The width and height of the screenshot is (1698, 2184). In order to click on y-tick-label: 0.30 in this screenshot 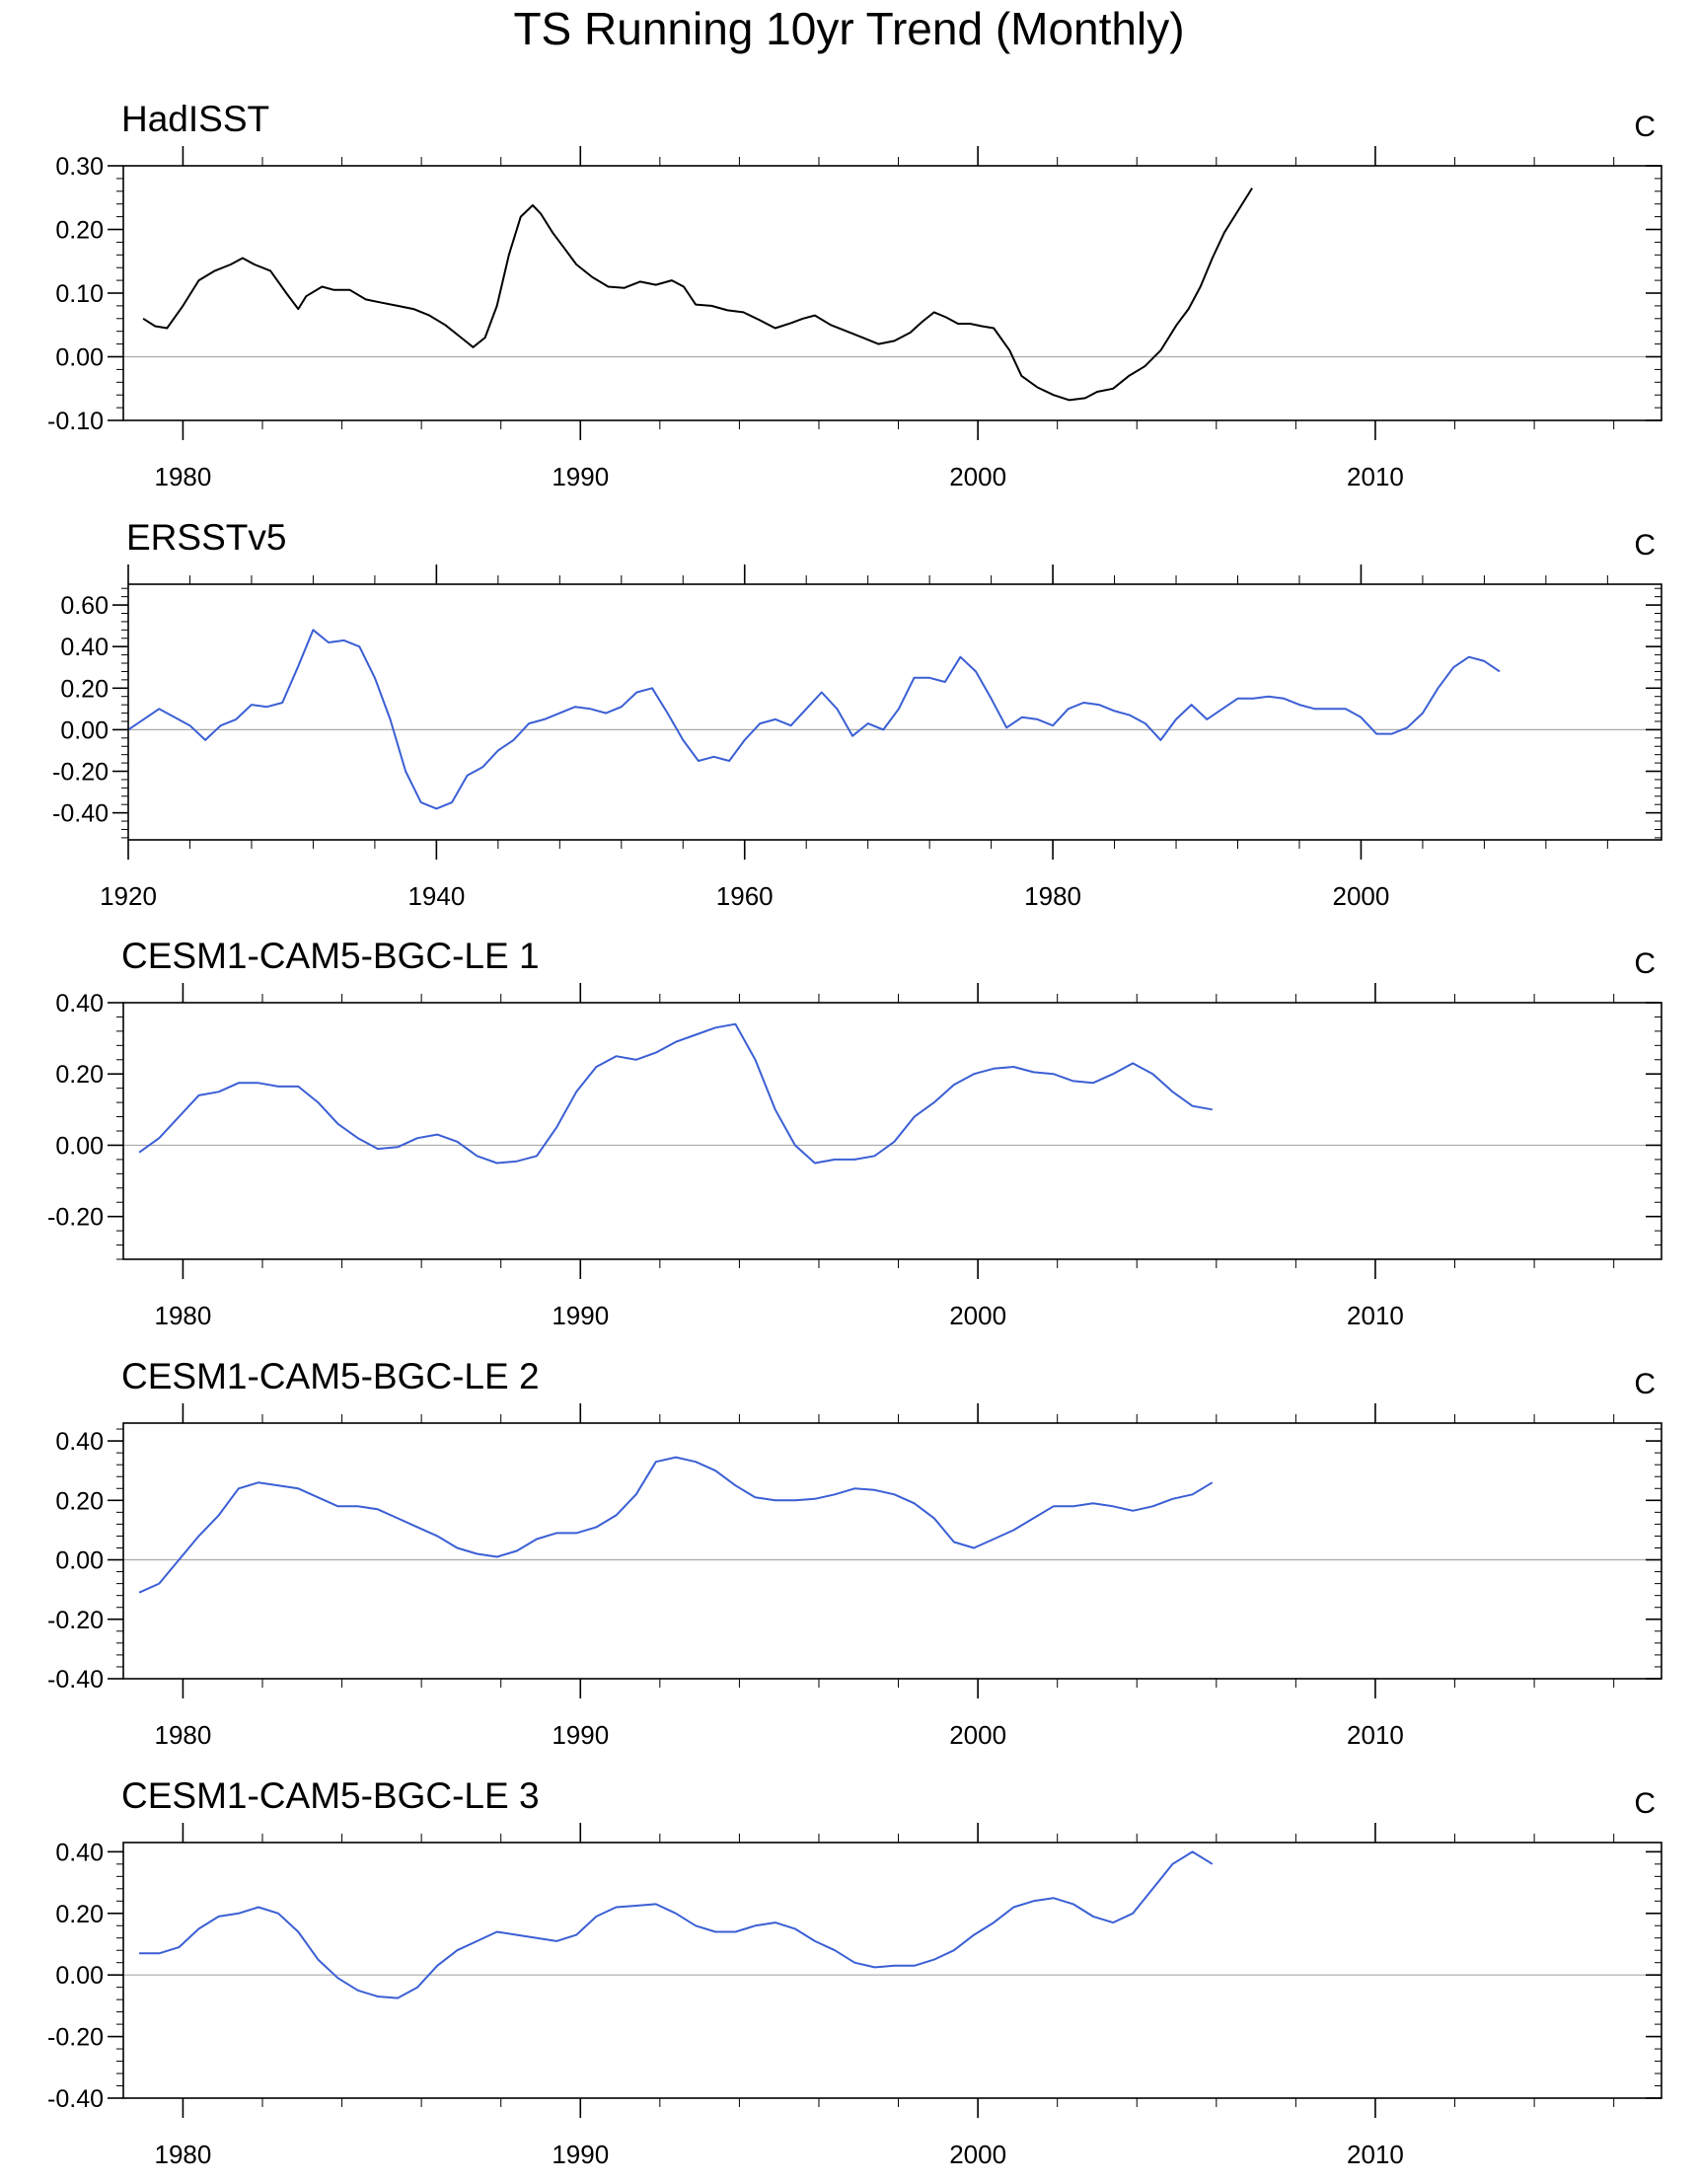, I will do `click(79, 167)`.